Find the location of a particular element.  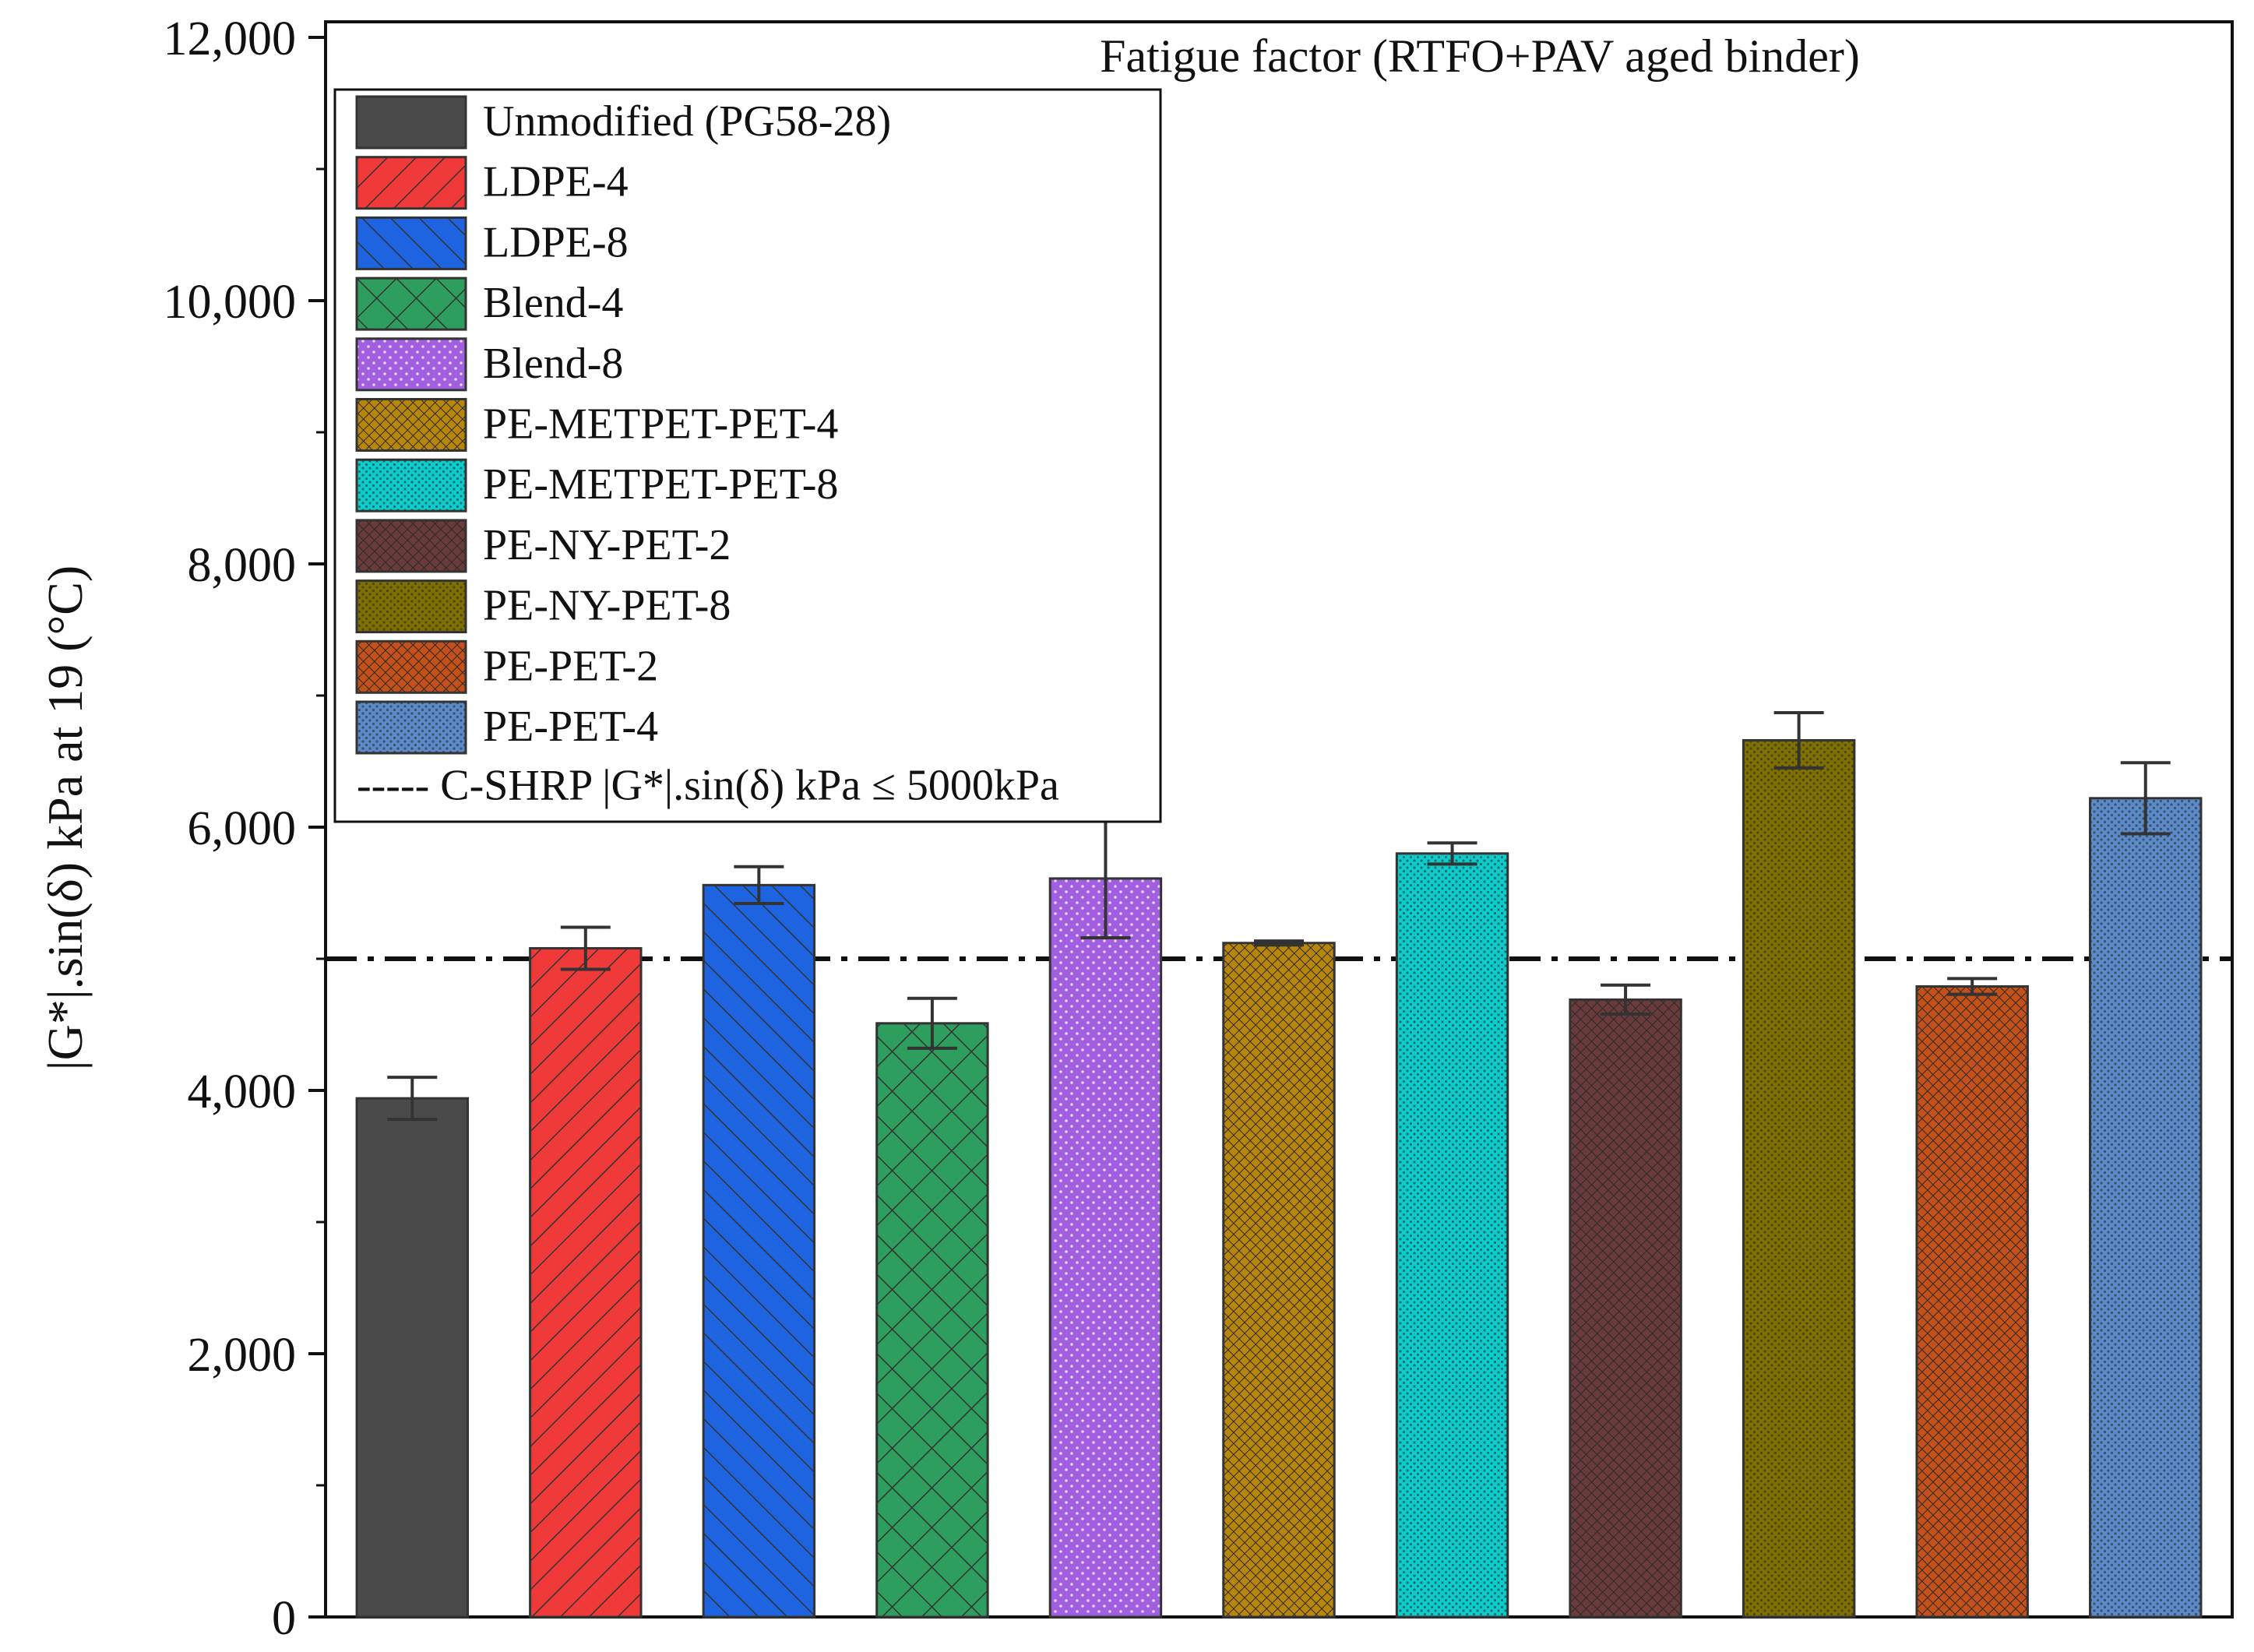

chart-title: Fatigue factor (RTFO+PAV aged binder) is located at coordinates (1480, 56).